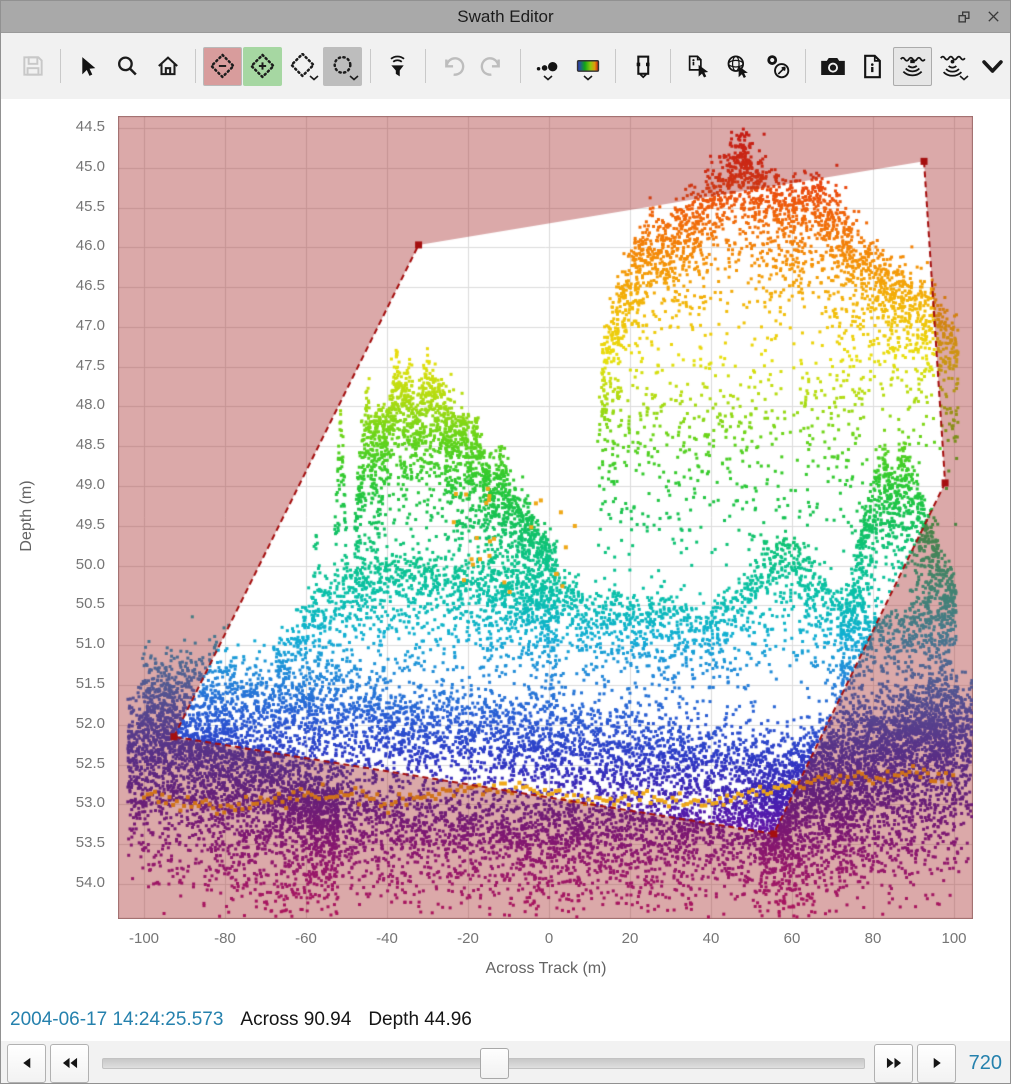  I want to click on y-tick-label: 52.5, so click(90, 763).